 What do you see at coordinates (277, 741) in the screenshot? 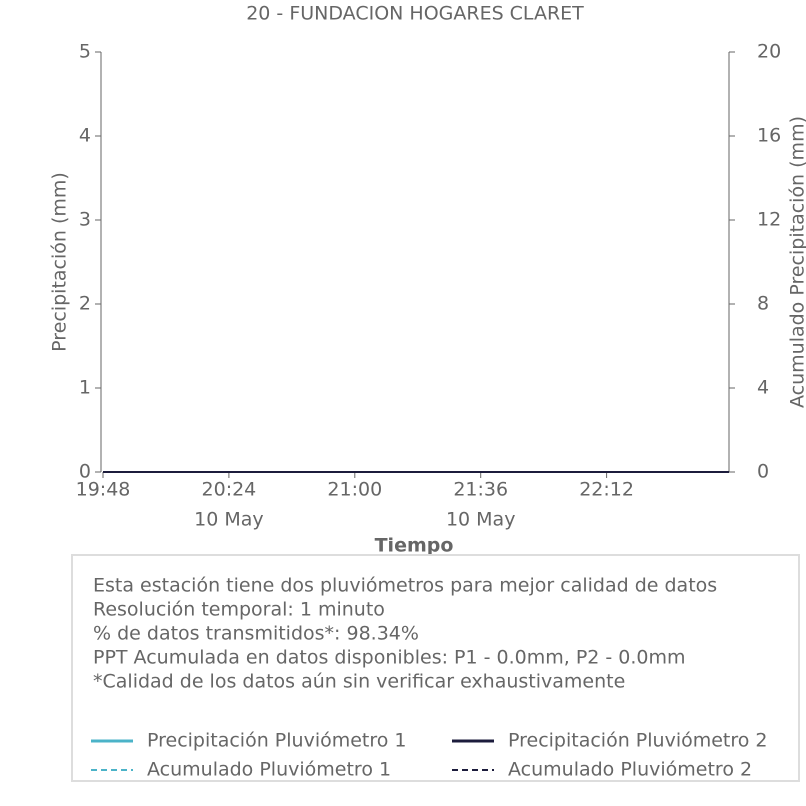
I see `legend-label: Precipitación Pluviómetro 1` at bounding box center [277, 741].